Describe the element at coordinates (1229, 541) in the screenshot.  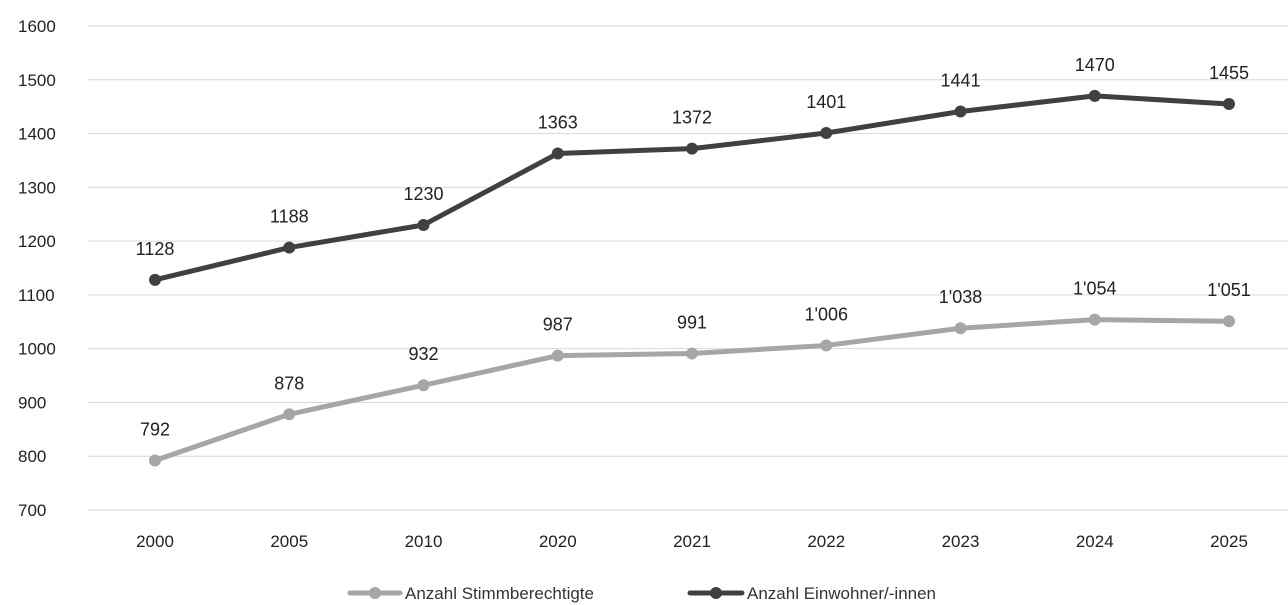
I see `x-tick-label: 2025` at that location.